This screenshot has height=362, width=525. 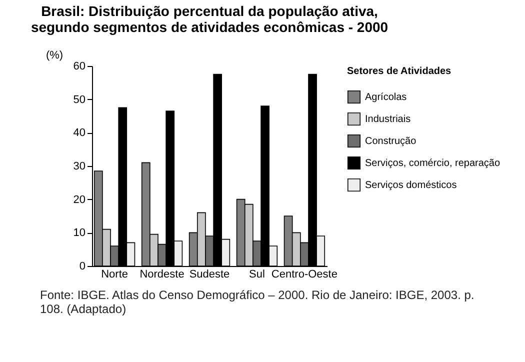 What do you see at coordinates (79, 166) in the screenshot?
I see `y-tick-label: 30` at bounding box center [79, 166].